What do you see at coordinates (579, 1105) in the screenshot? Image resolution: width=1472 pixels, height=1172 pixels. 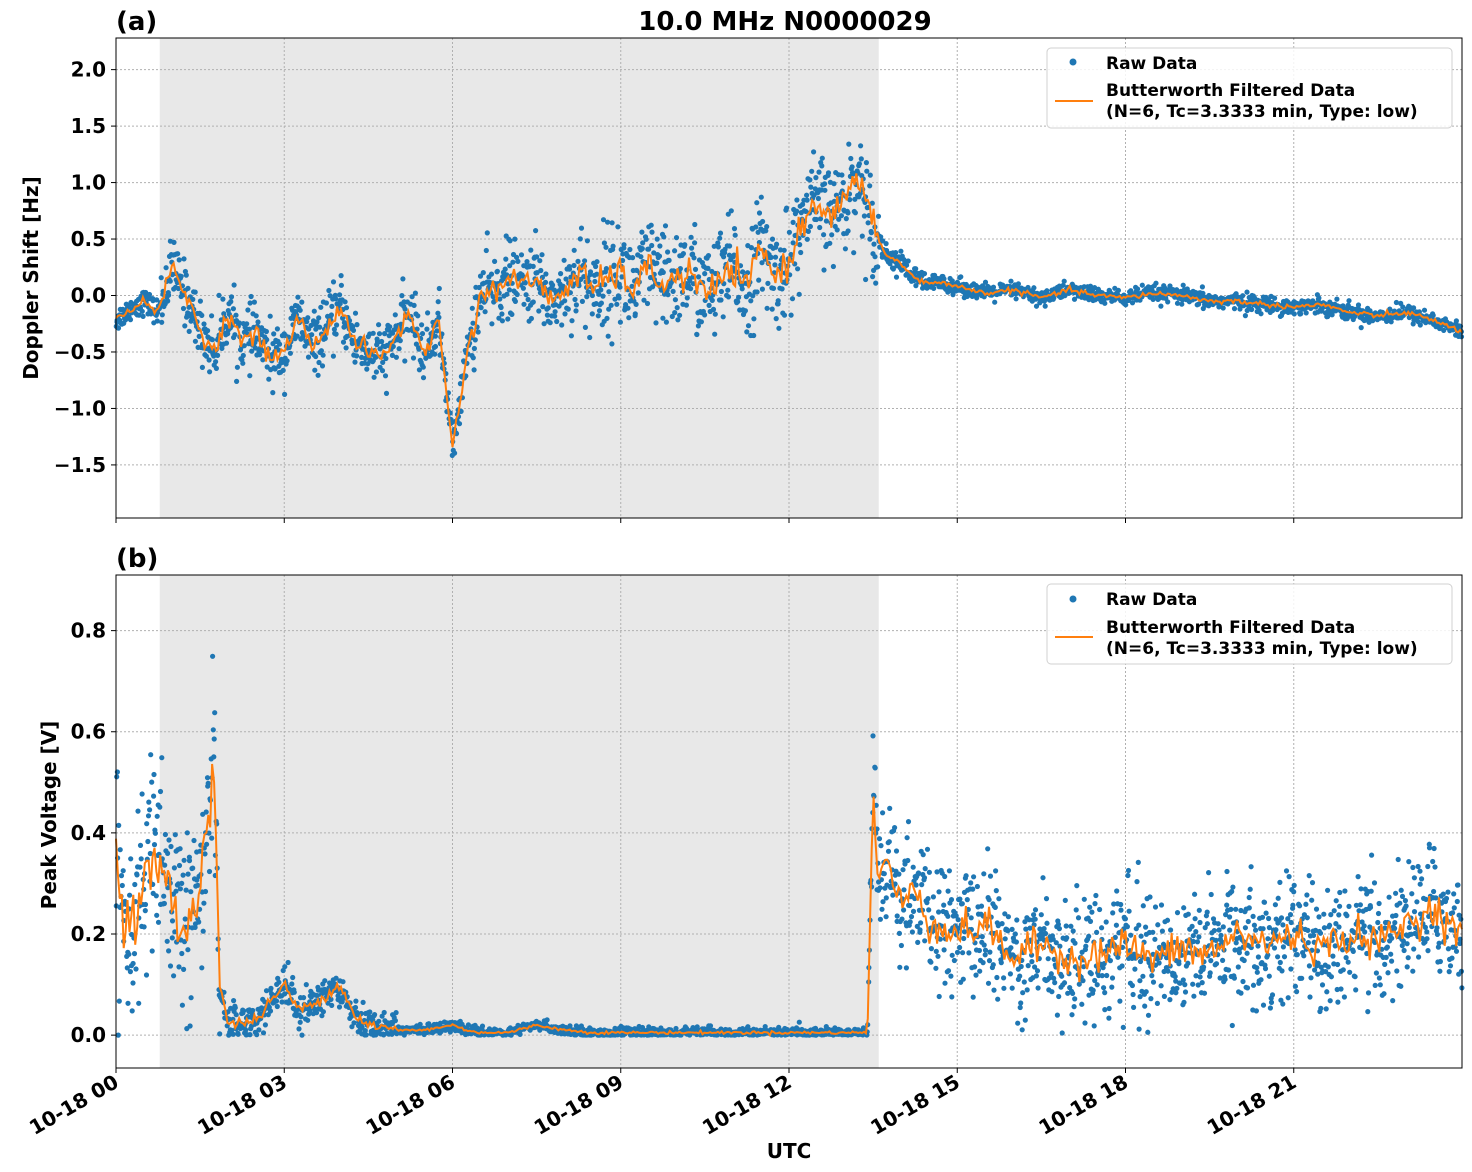 I see `panel-b-xtick-label-3: 10-18 09` at bounding box center [579, 1105].